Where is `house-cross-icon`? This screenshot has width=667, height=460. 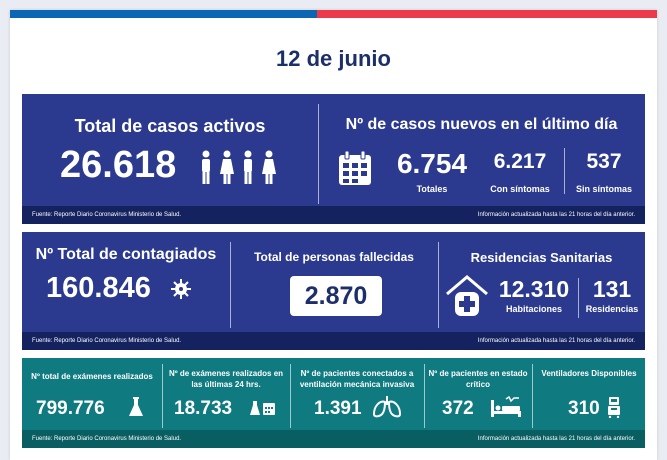 house-cross-icon is located at coordinates (467, 298).